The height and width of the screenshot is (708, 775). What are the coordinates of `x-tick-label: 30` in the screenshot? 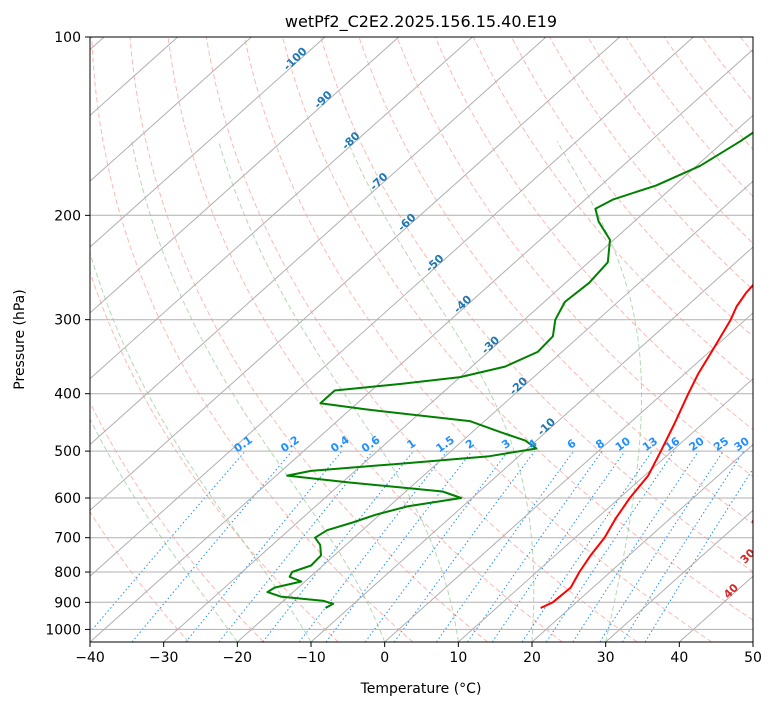 It's located at (606, 658).